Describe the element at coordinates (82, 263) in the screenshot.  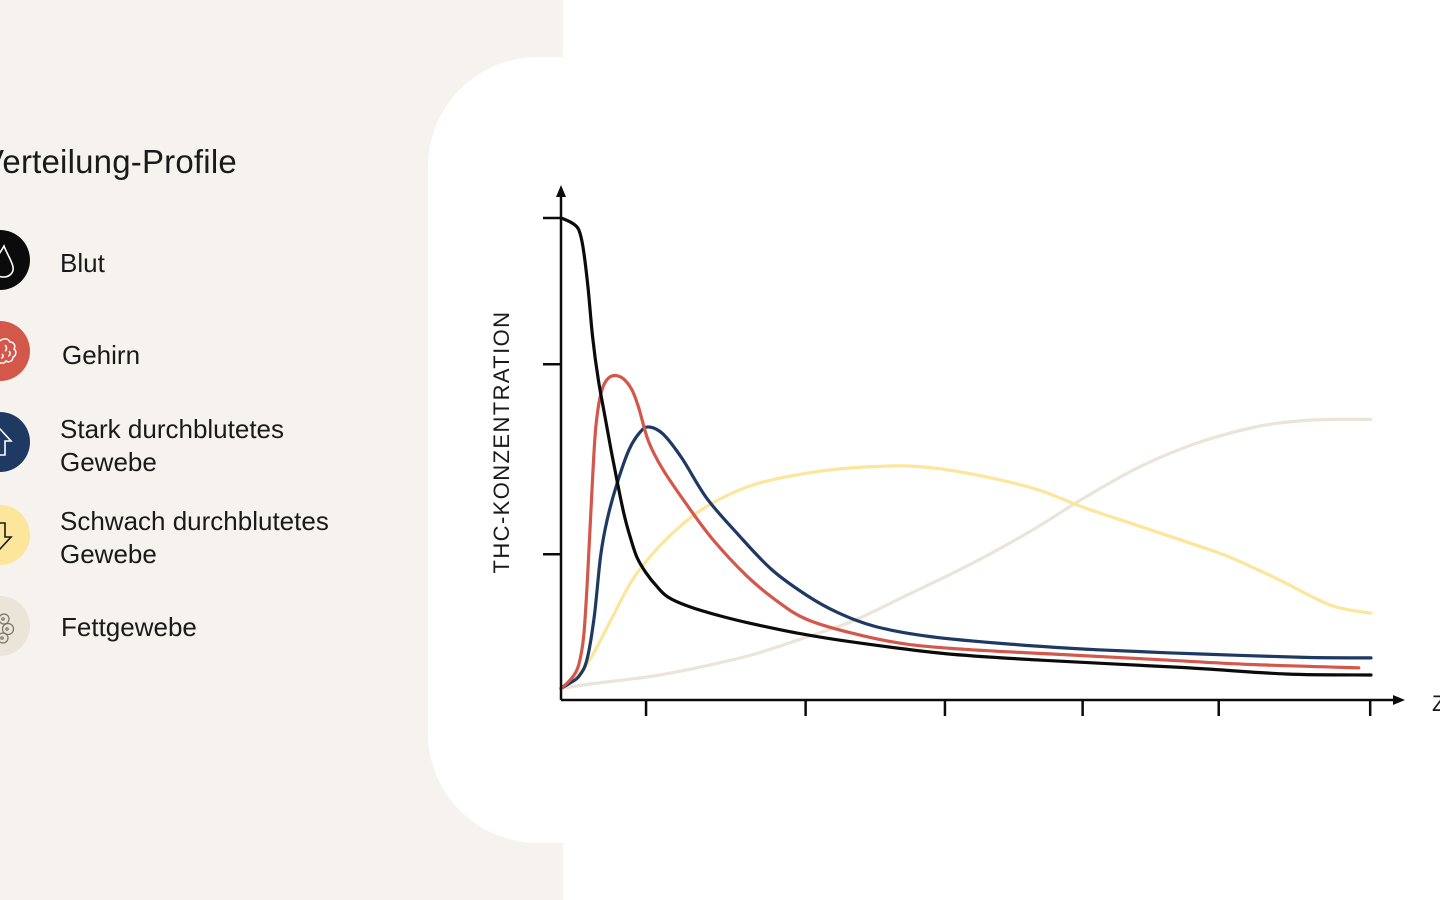
I see `legend-label-blood: Blut` at that location.